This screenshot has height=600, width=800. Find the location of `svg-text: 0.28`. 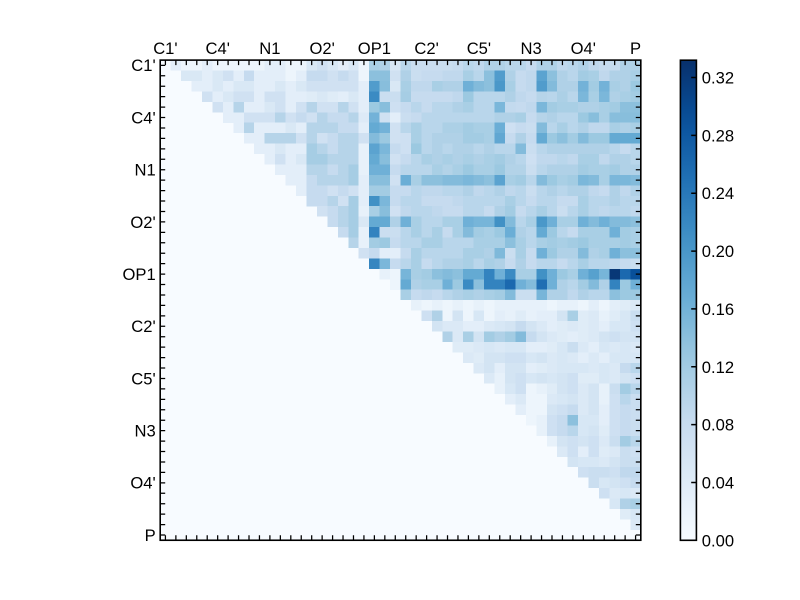

svg-text: 0.28 is located at coordinates (718, 135).